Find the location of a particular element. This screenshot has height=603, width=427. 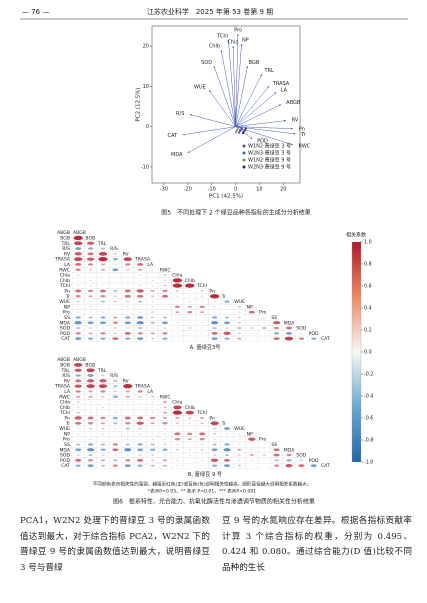

diagonal-label: SOD is located at coordinates (301, 329).